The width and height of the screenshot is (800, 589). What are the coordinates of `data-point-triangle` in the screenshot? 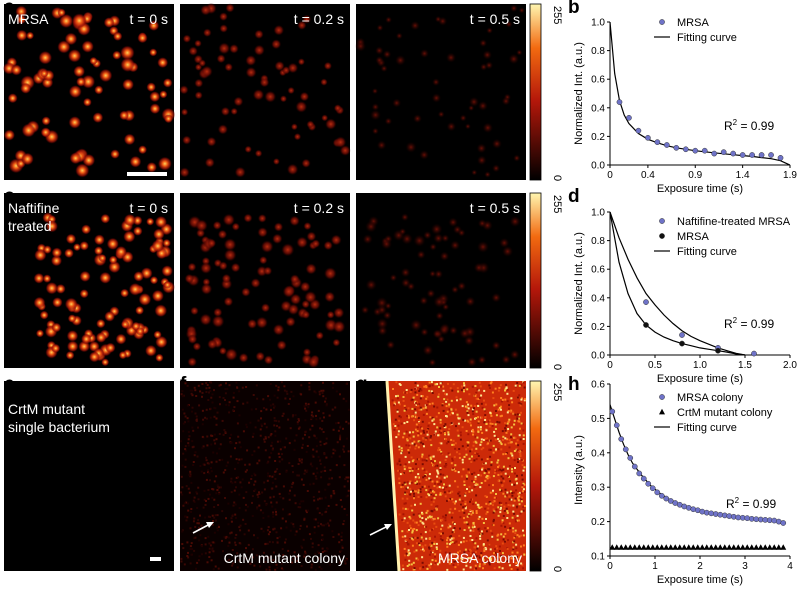 It's located at (639, 547).